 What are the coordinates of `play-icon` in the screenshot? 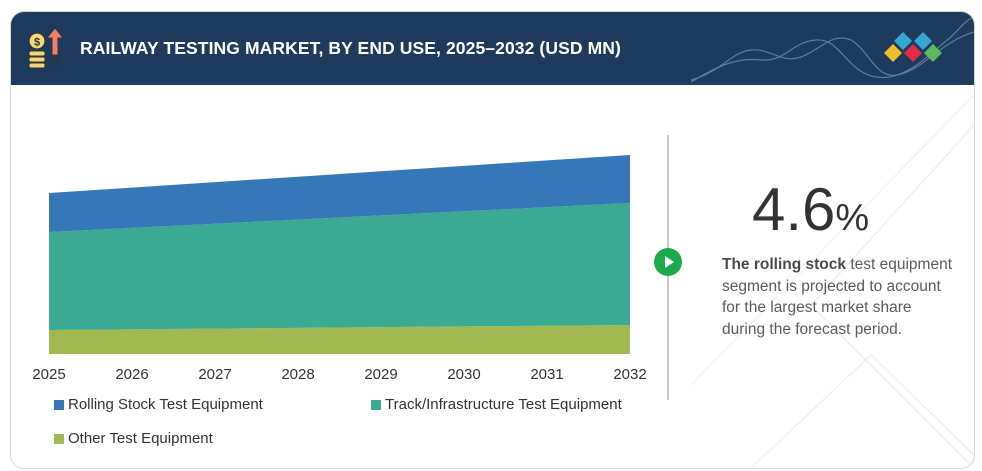 It's located at (668, 262).